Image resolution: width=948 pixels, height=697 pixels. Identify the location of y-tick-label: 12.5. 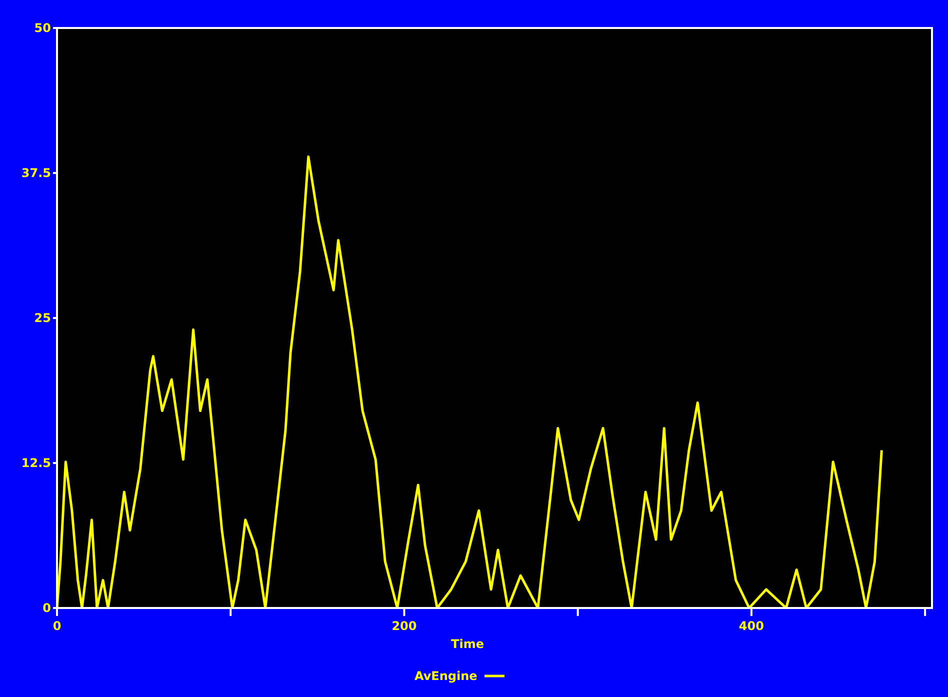
(36, 463).